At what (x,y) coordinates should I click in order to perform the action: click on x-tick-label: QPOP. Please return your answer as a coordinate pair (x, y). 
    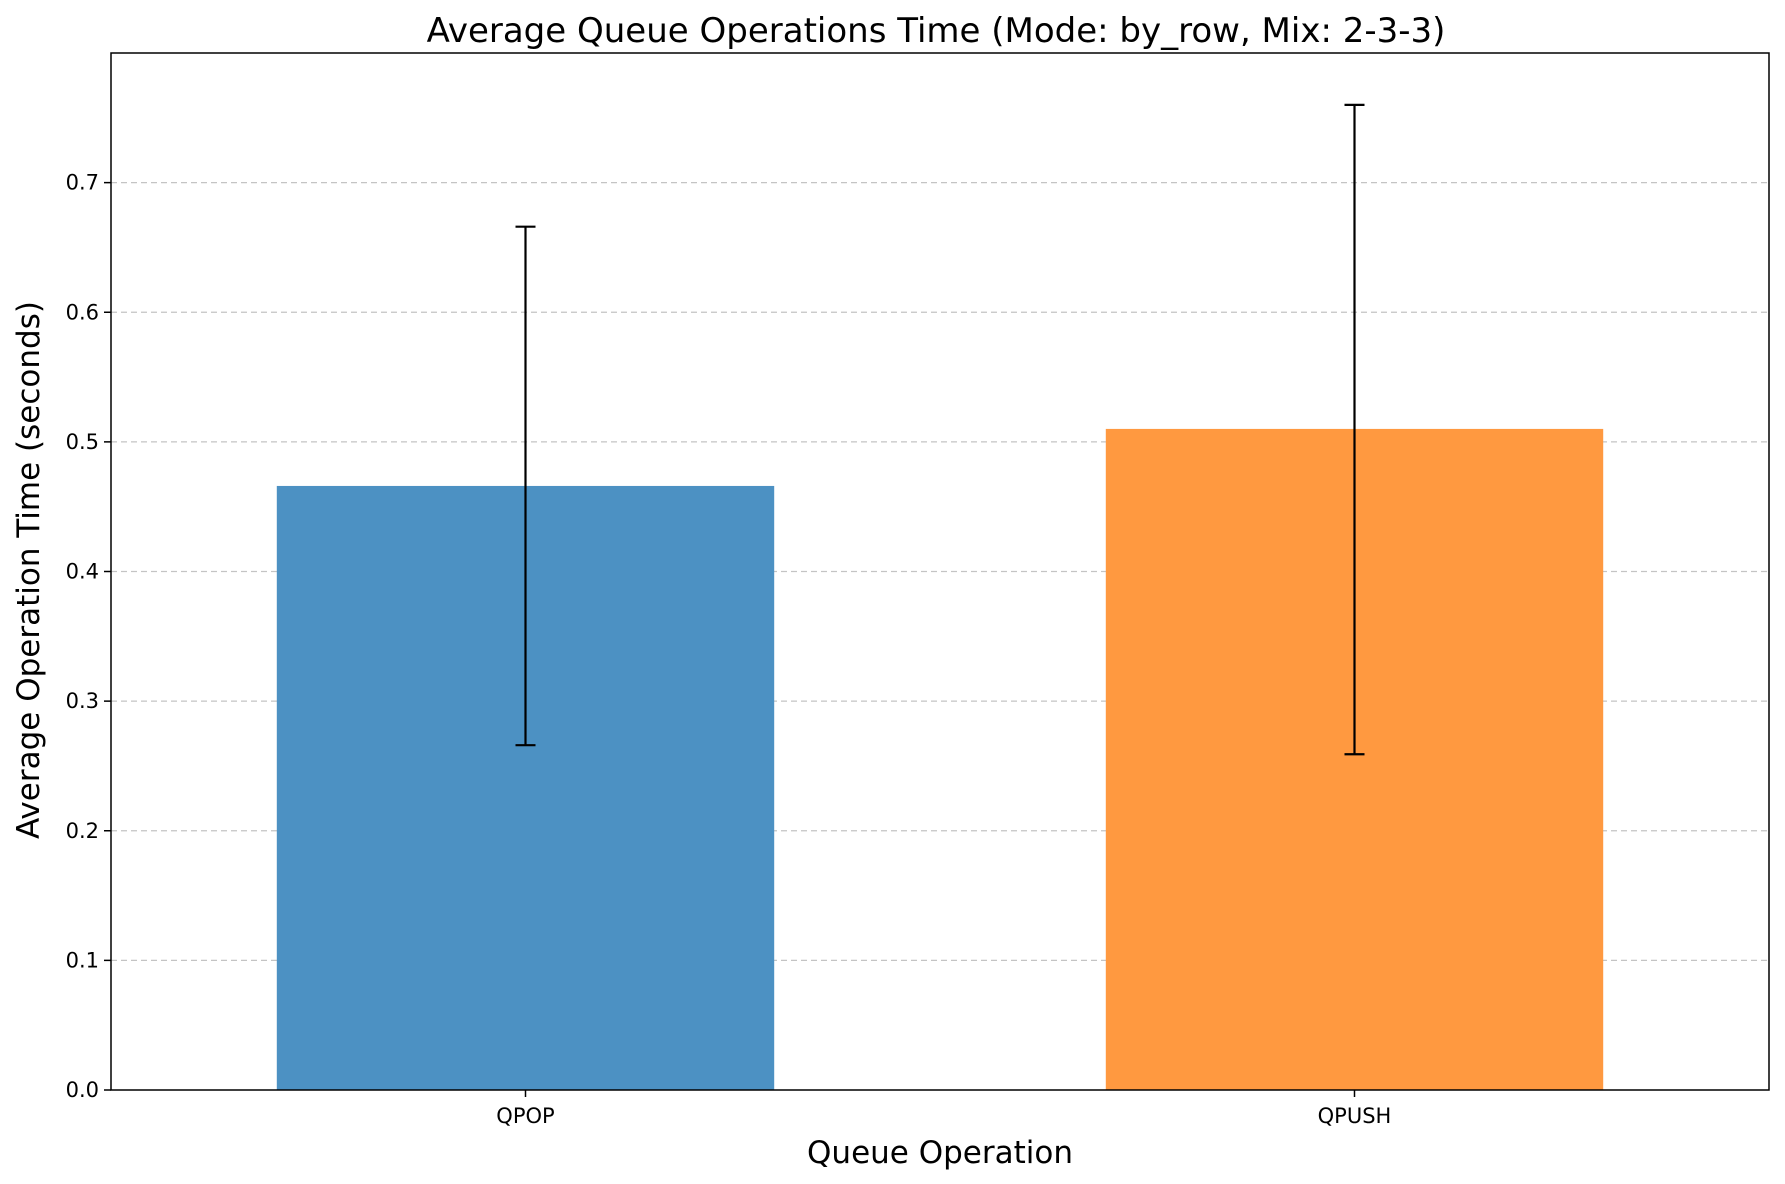
    Looking at the image, I should click on (525, 1116).